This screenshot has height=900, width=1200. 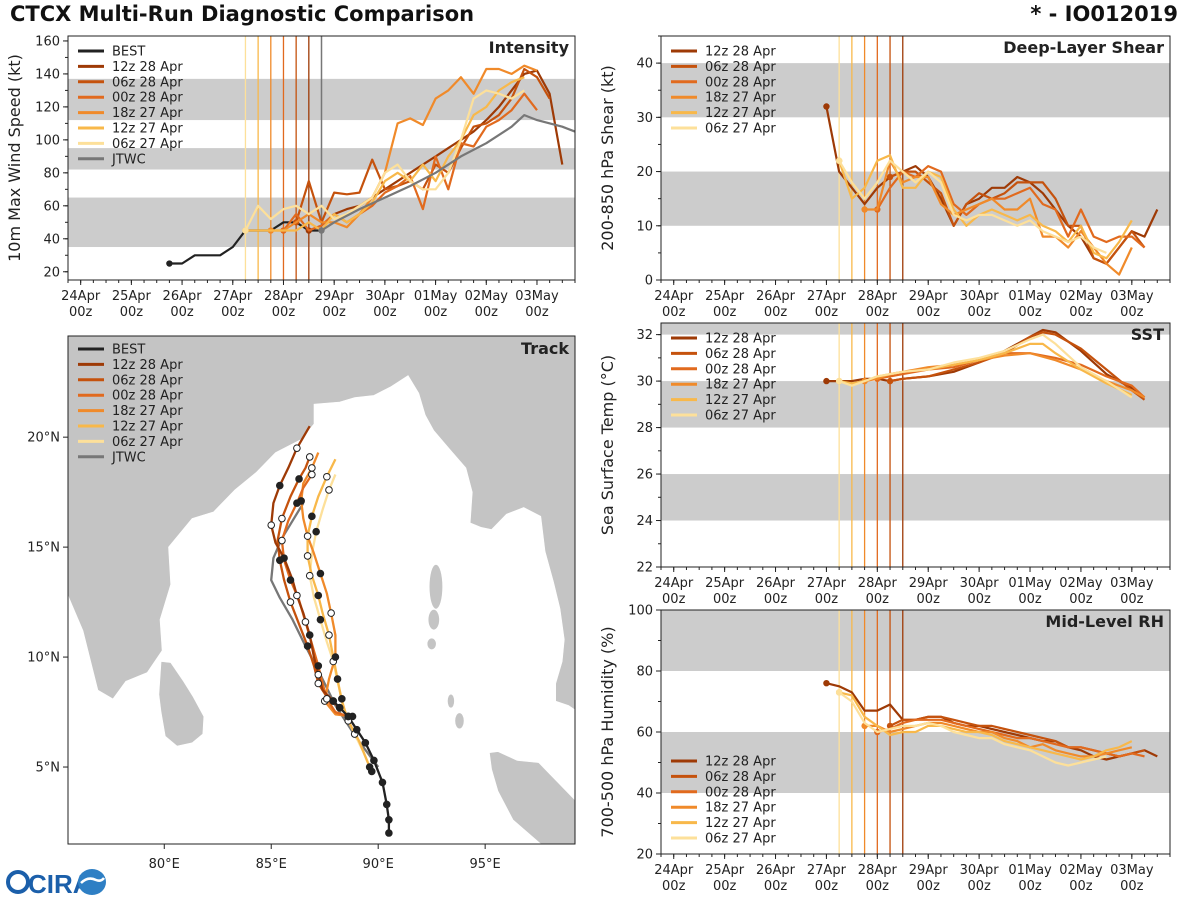 What do you see at coordinates (644, 428) in the screenshot?
I see `y-tick-label: 28` at bounding box center [644, 428].